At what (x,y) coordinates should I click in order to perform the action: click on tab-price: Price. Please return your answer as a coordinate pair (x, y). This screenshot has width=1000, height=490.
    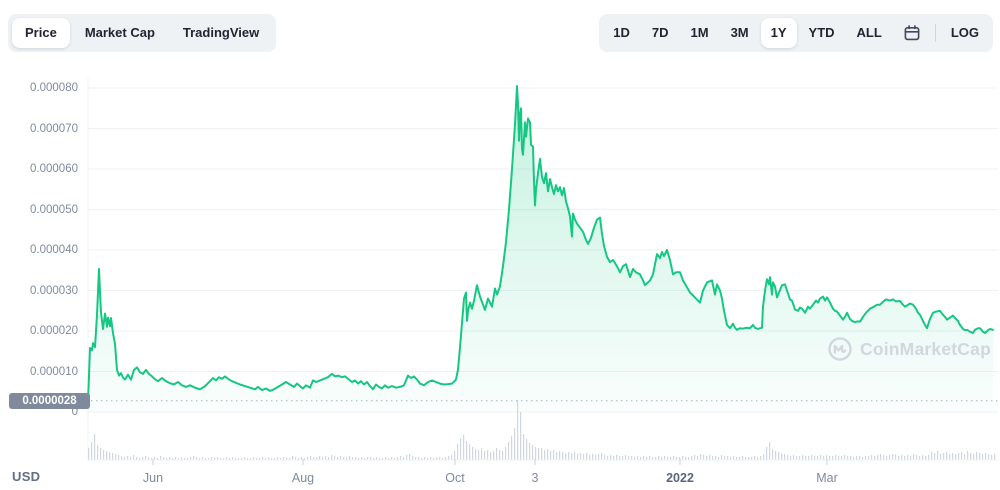
    Looking at the image, I should click on (41, 33).